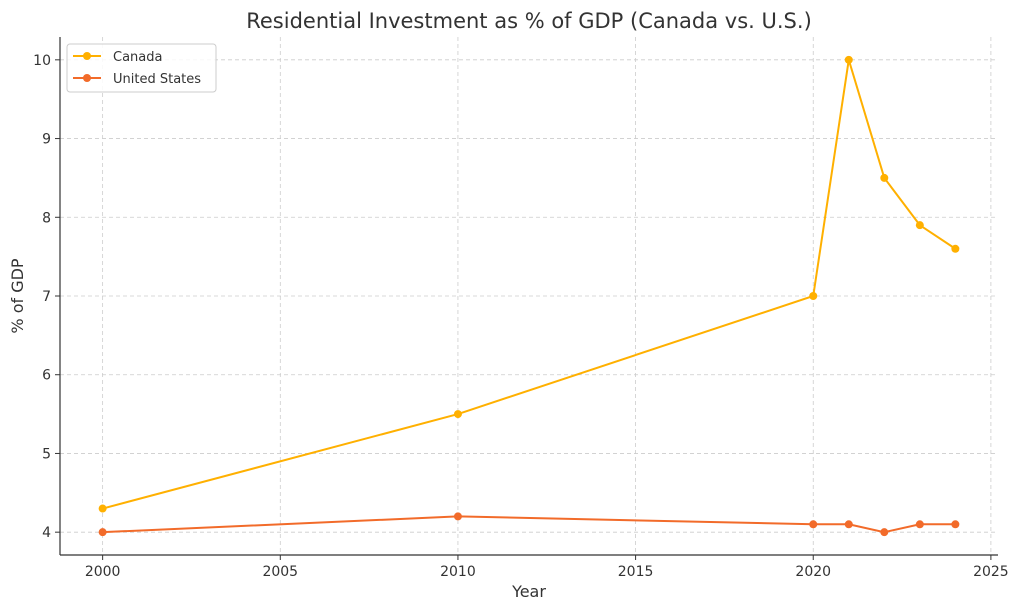  What do you see at coordinates (46, 218) in the screenshot?
I see `y-tick-label: 8` at bounding box center [46, 218].